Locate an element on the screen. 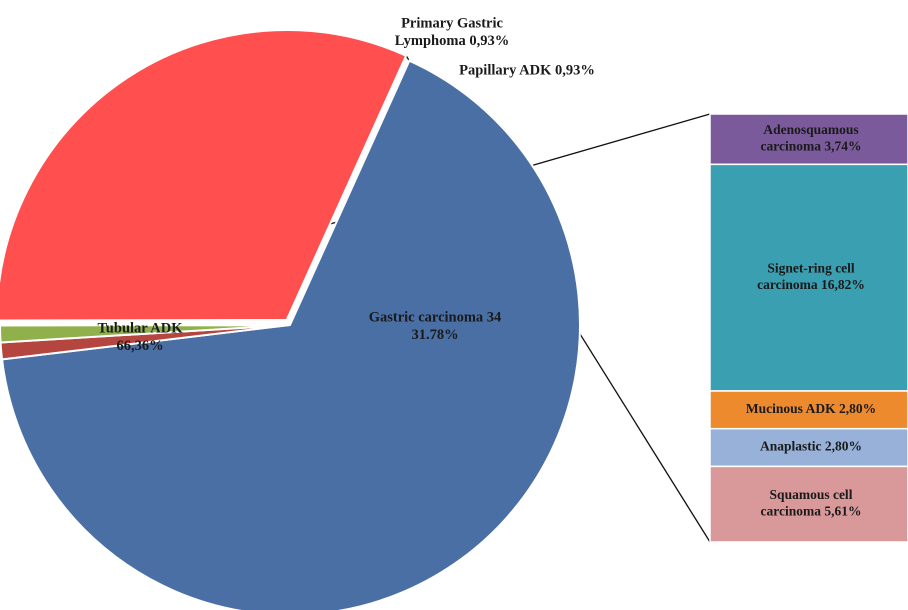 This screenshot has width=908, height=610. bar-label-2: Mucinous ADK 2,80% is located at coordinates (811, 408).